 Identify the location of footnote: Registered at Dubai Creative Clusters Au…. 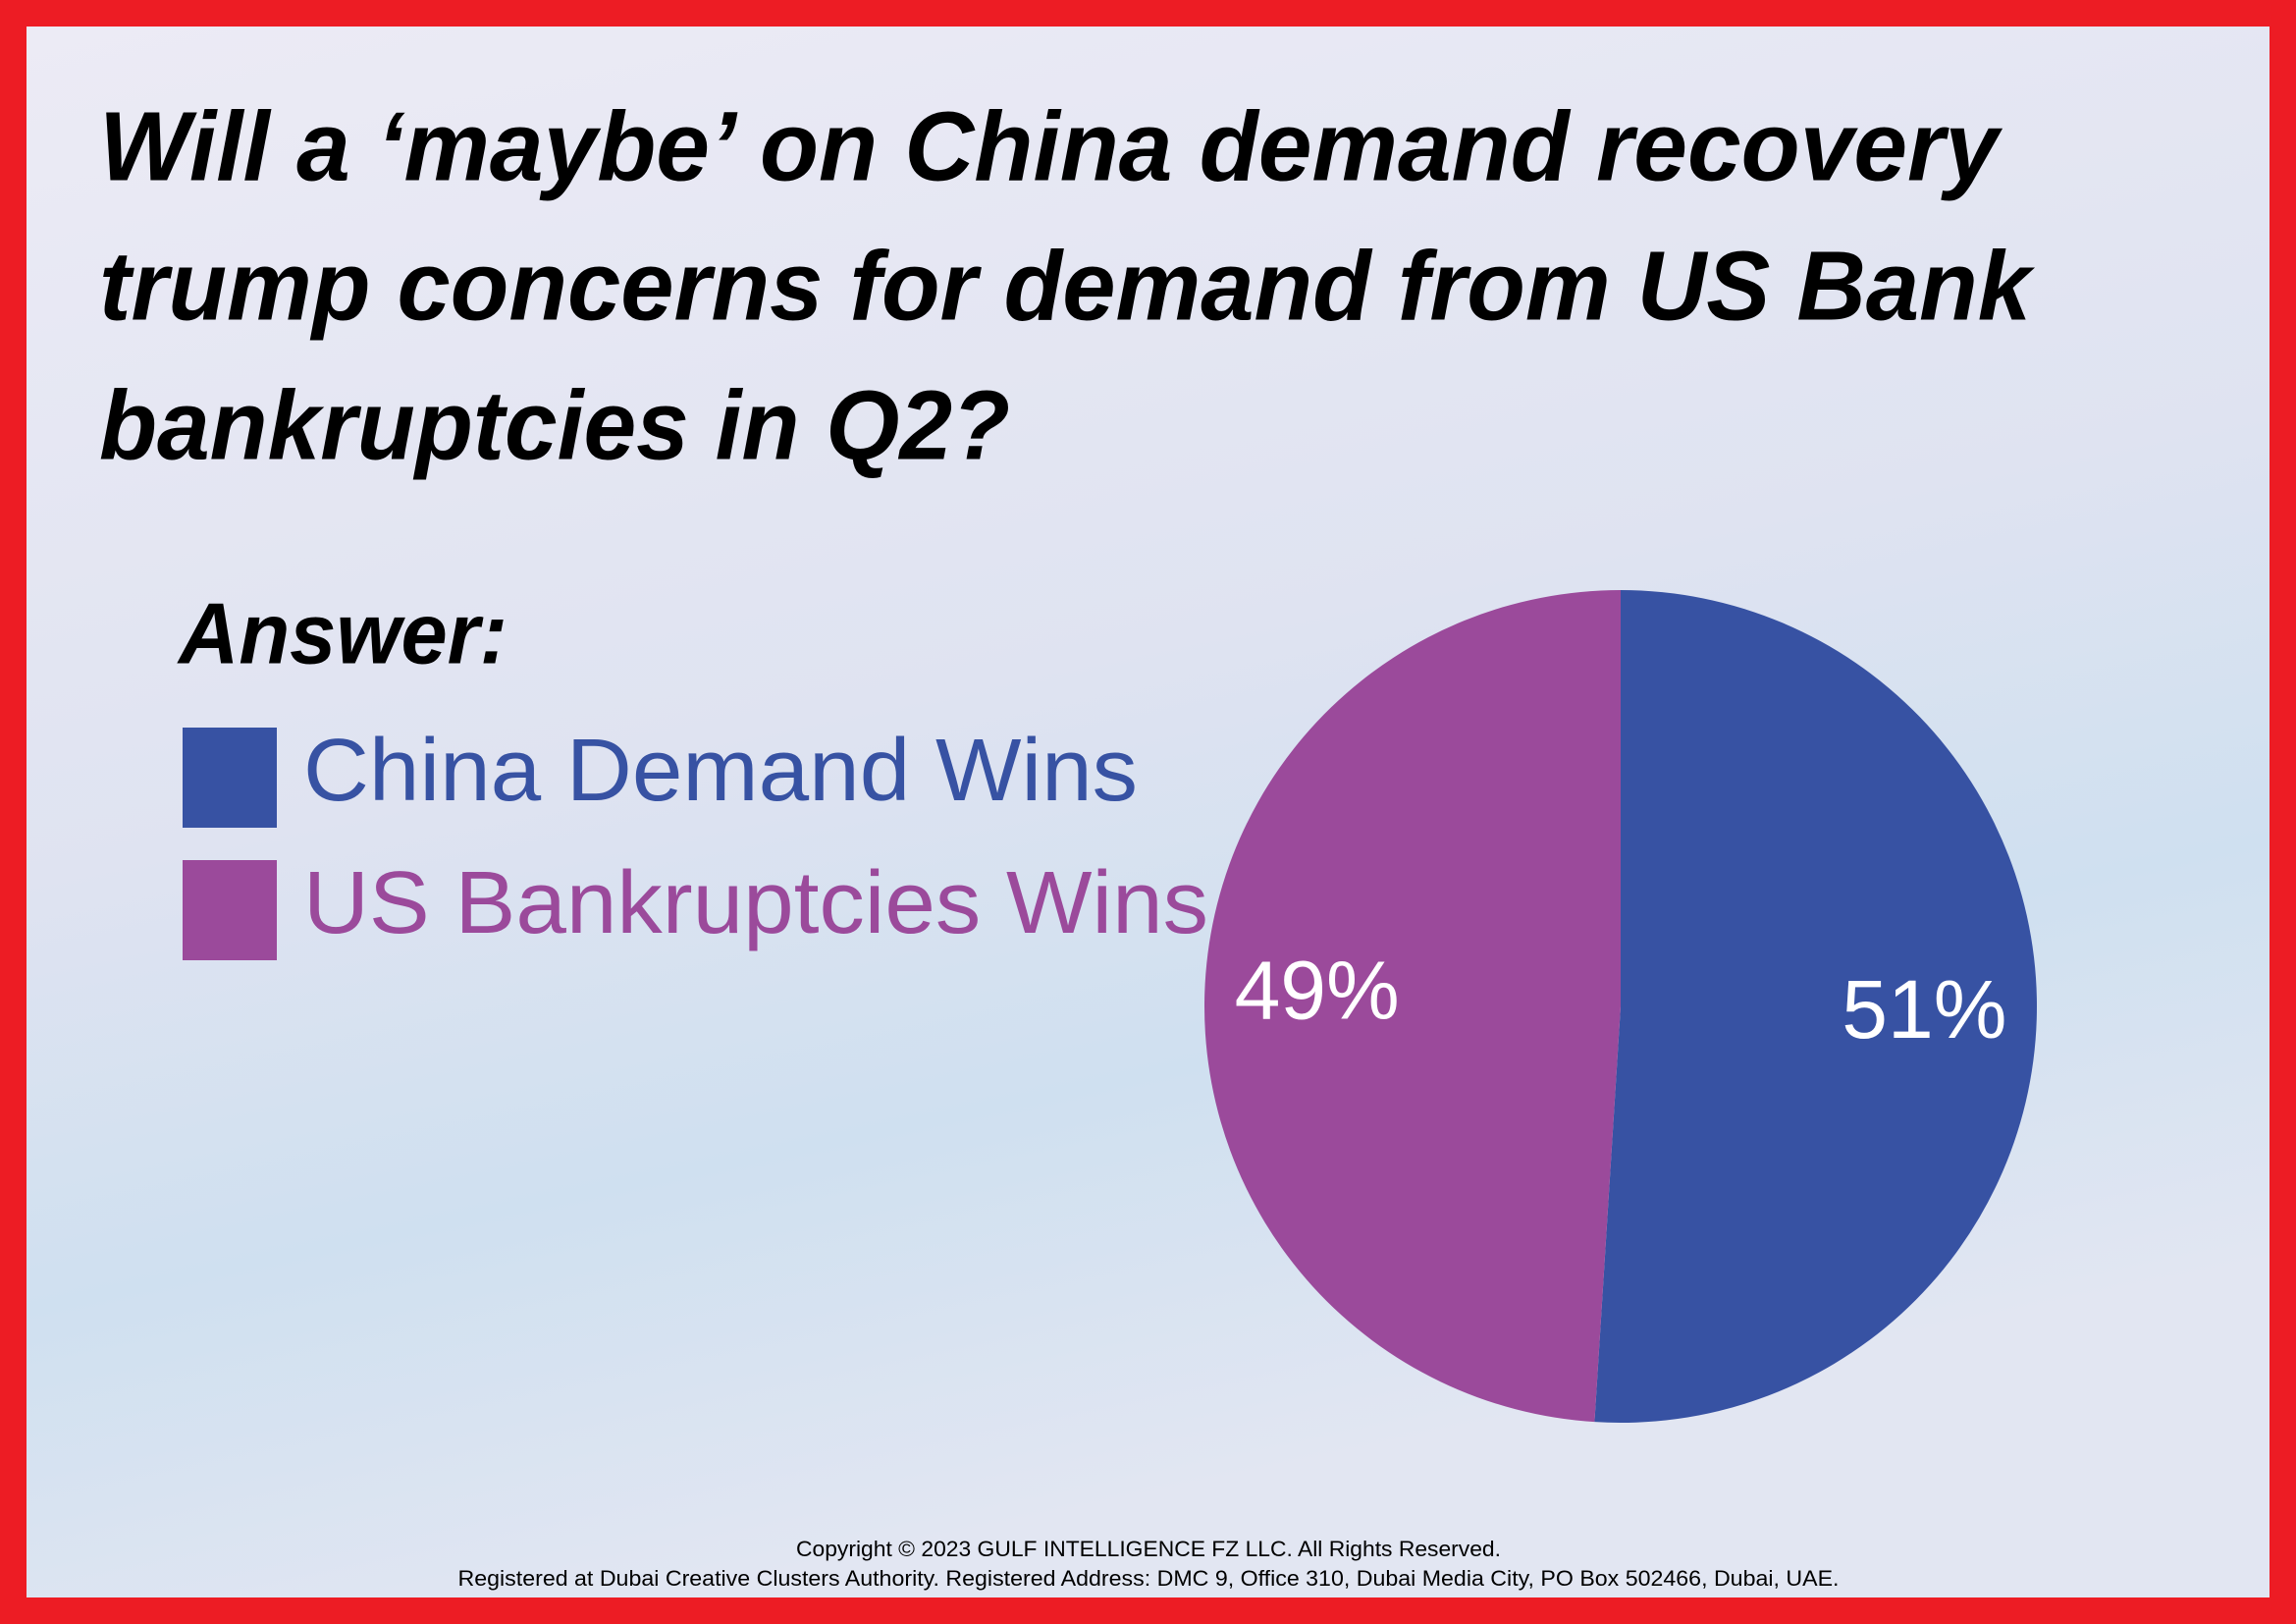
(1149, 1578).